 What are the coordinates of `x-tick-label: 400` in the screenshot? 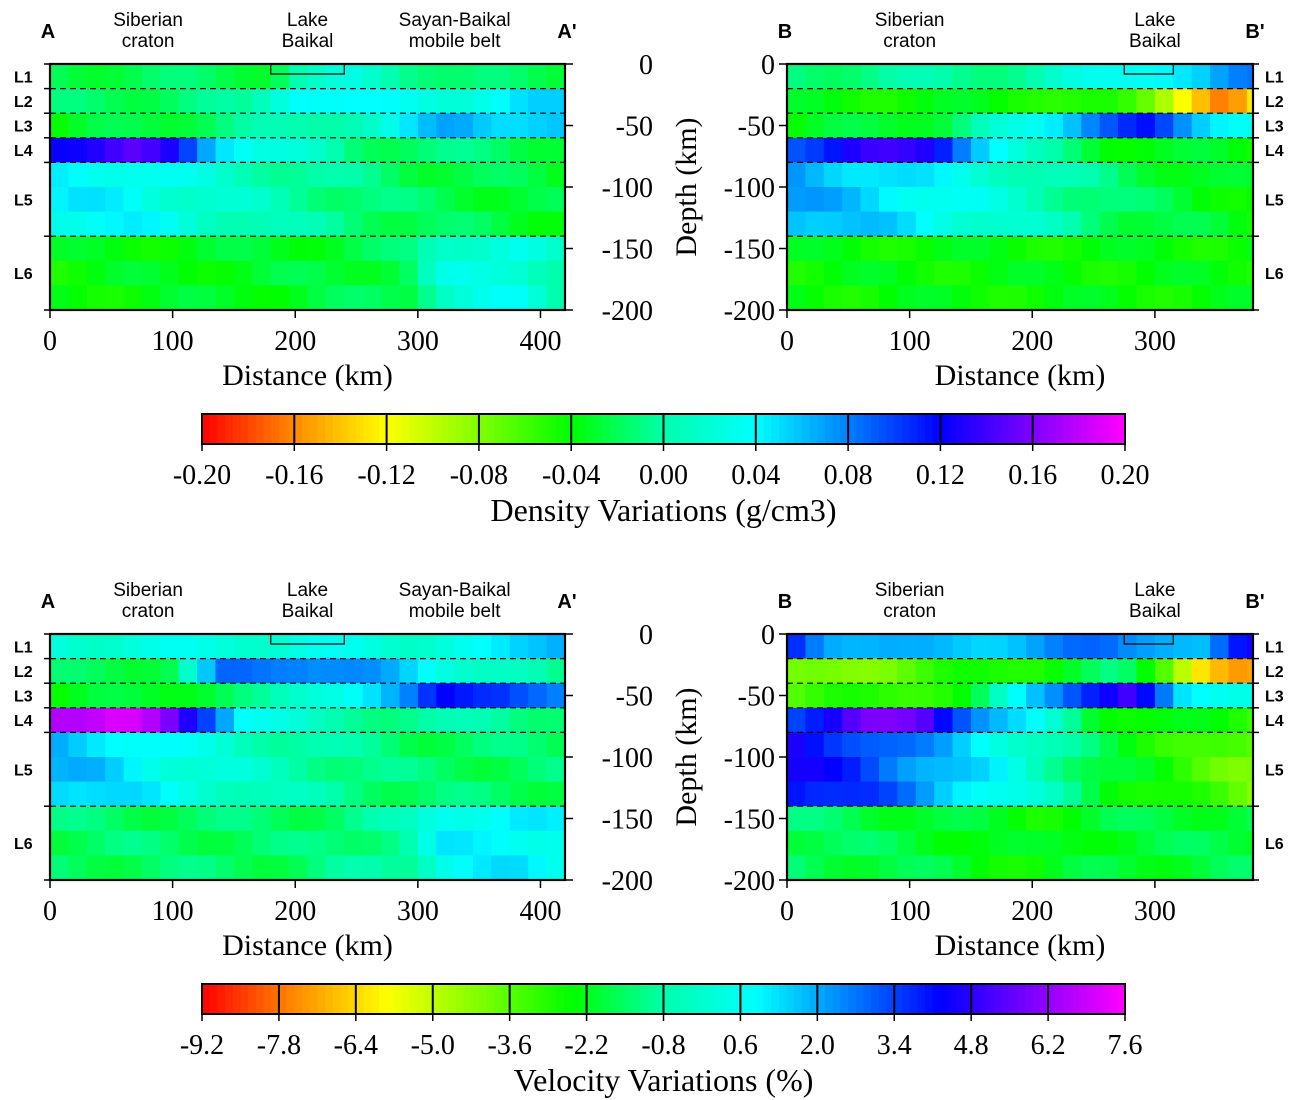 It's located at (540, 911).